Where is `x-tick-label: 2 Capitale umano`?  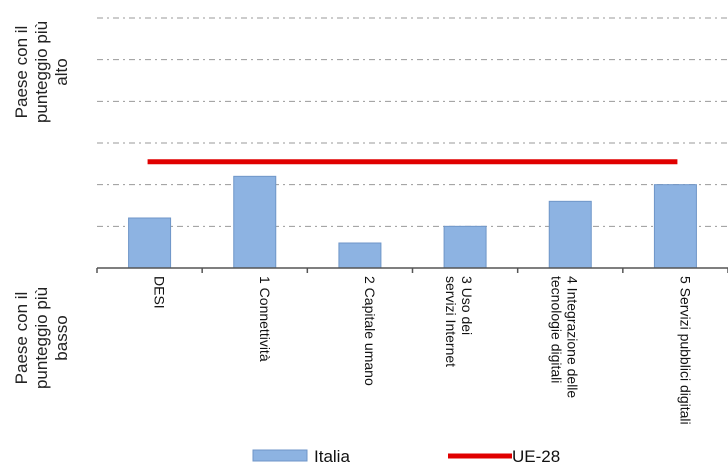
x-tick-label: 2 Capitale umano is located at coordinates (370, 331).